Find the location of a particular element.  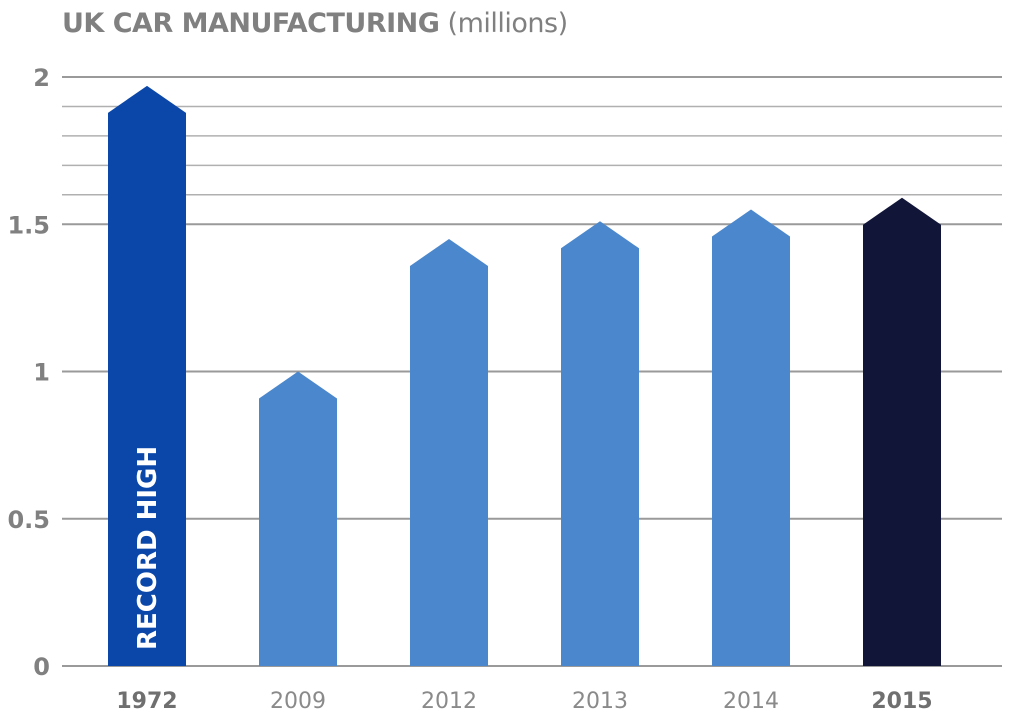

bar-2014 is located at coordinates (751, 437).